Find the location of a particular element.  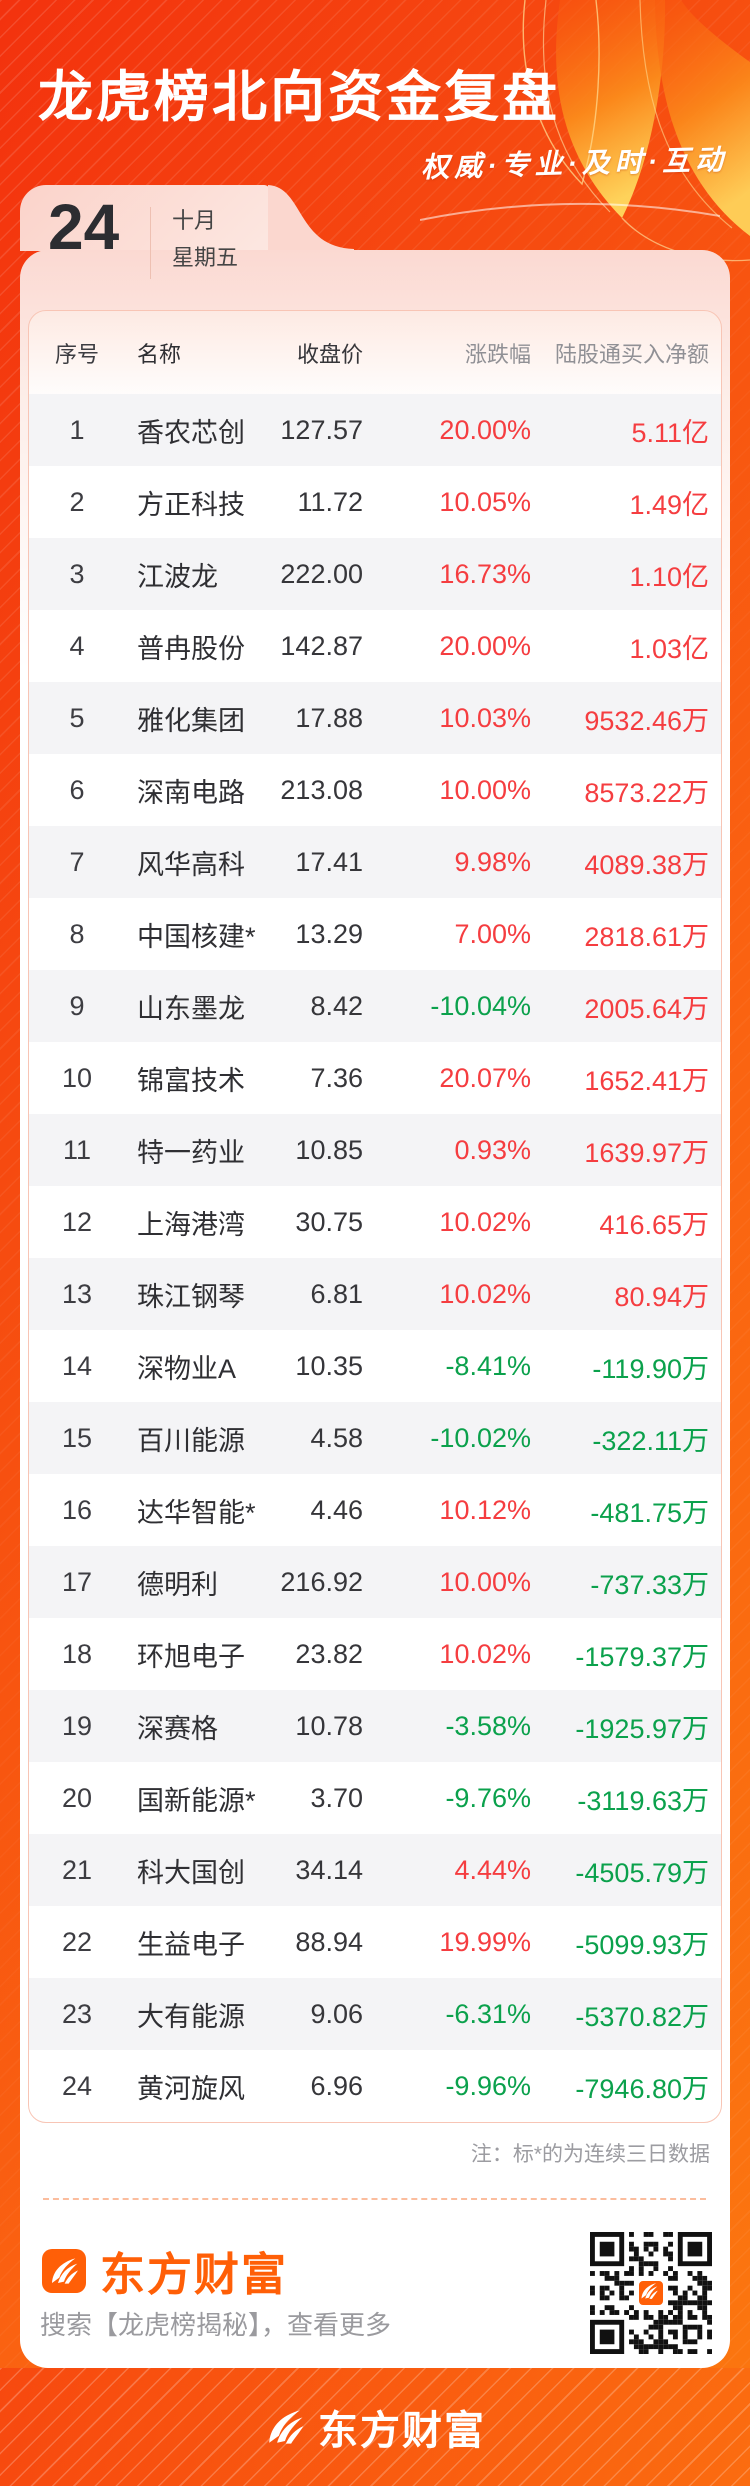

qr-pattern is located at coordinates (651, 2293).